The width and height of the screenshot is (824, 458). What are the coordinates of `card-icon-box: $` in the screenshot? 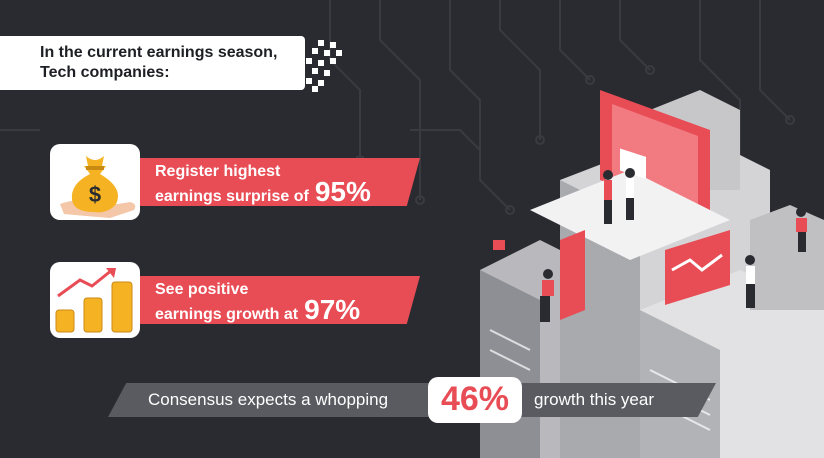 It's located at (95, 182).